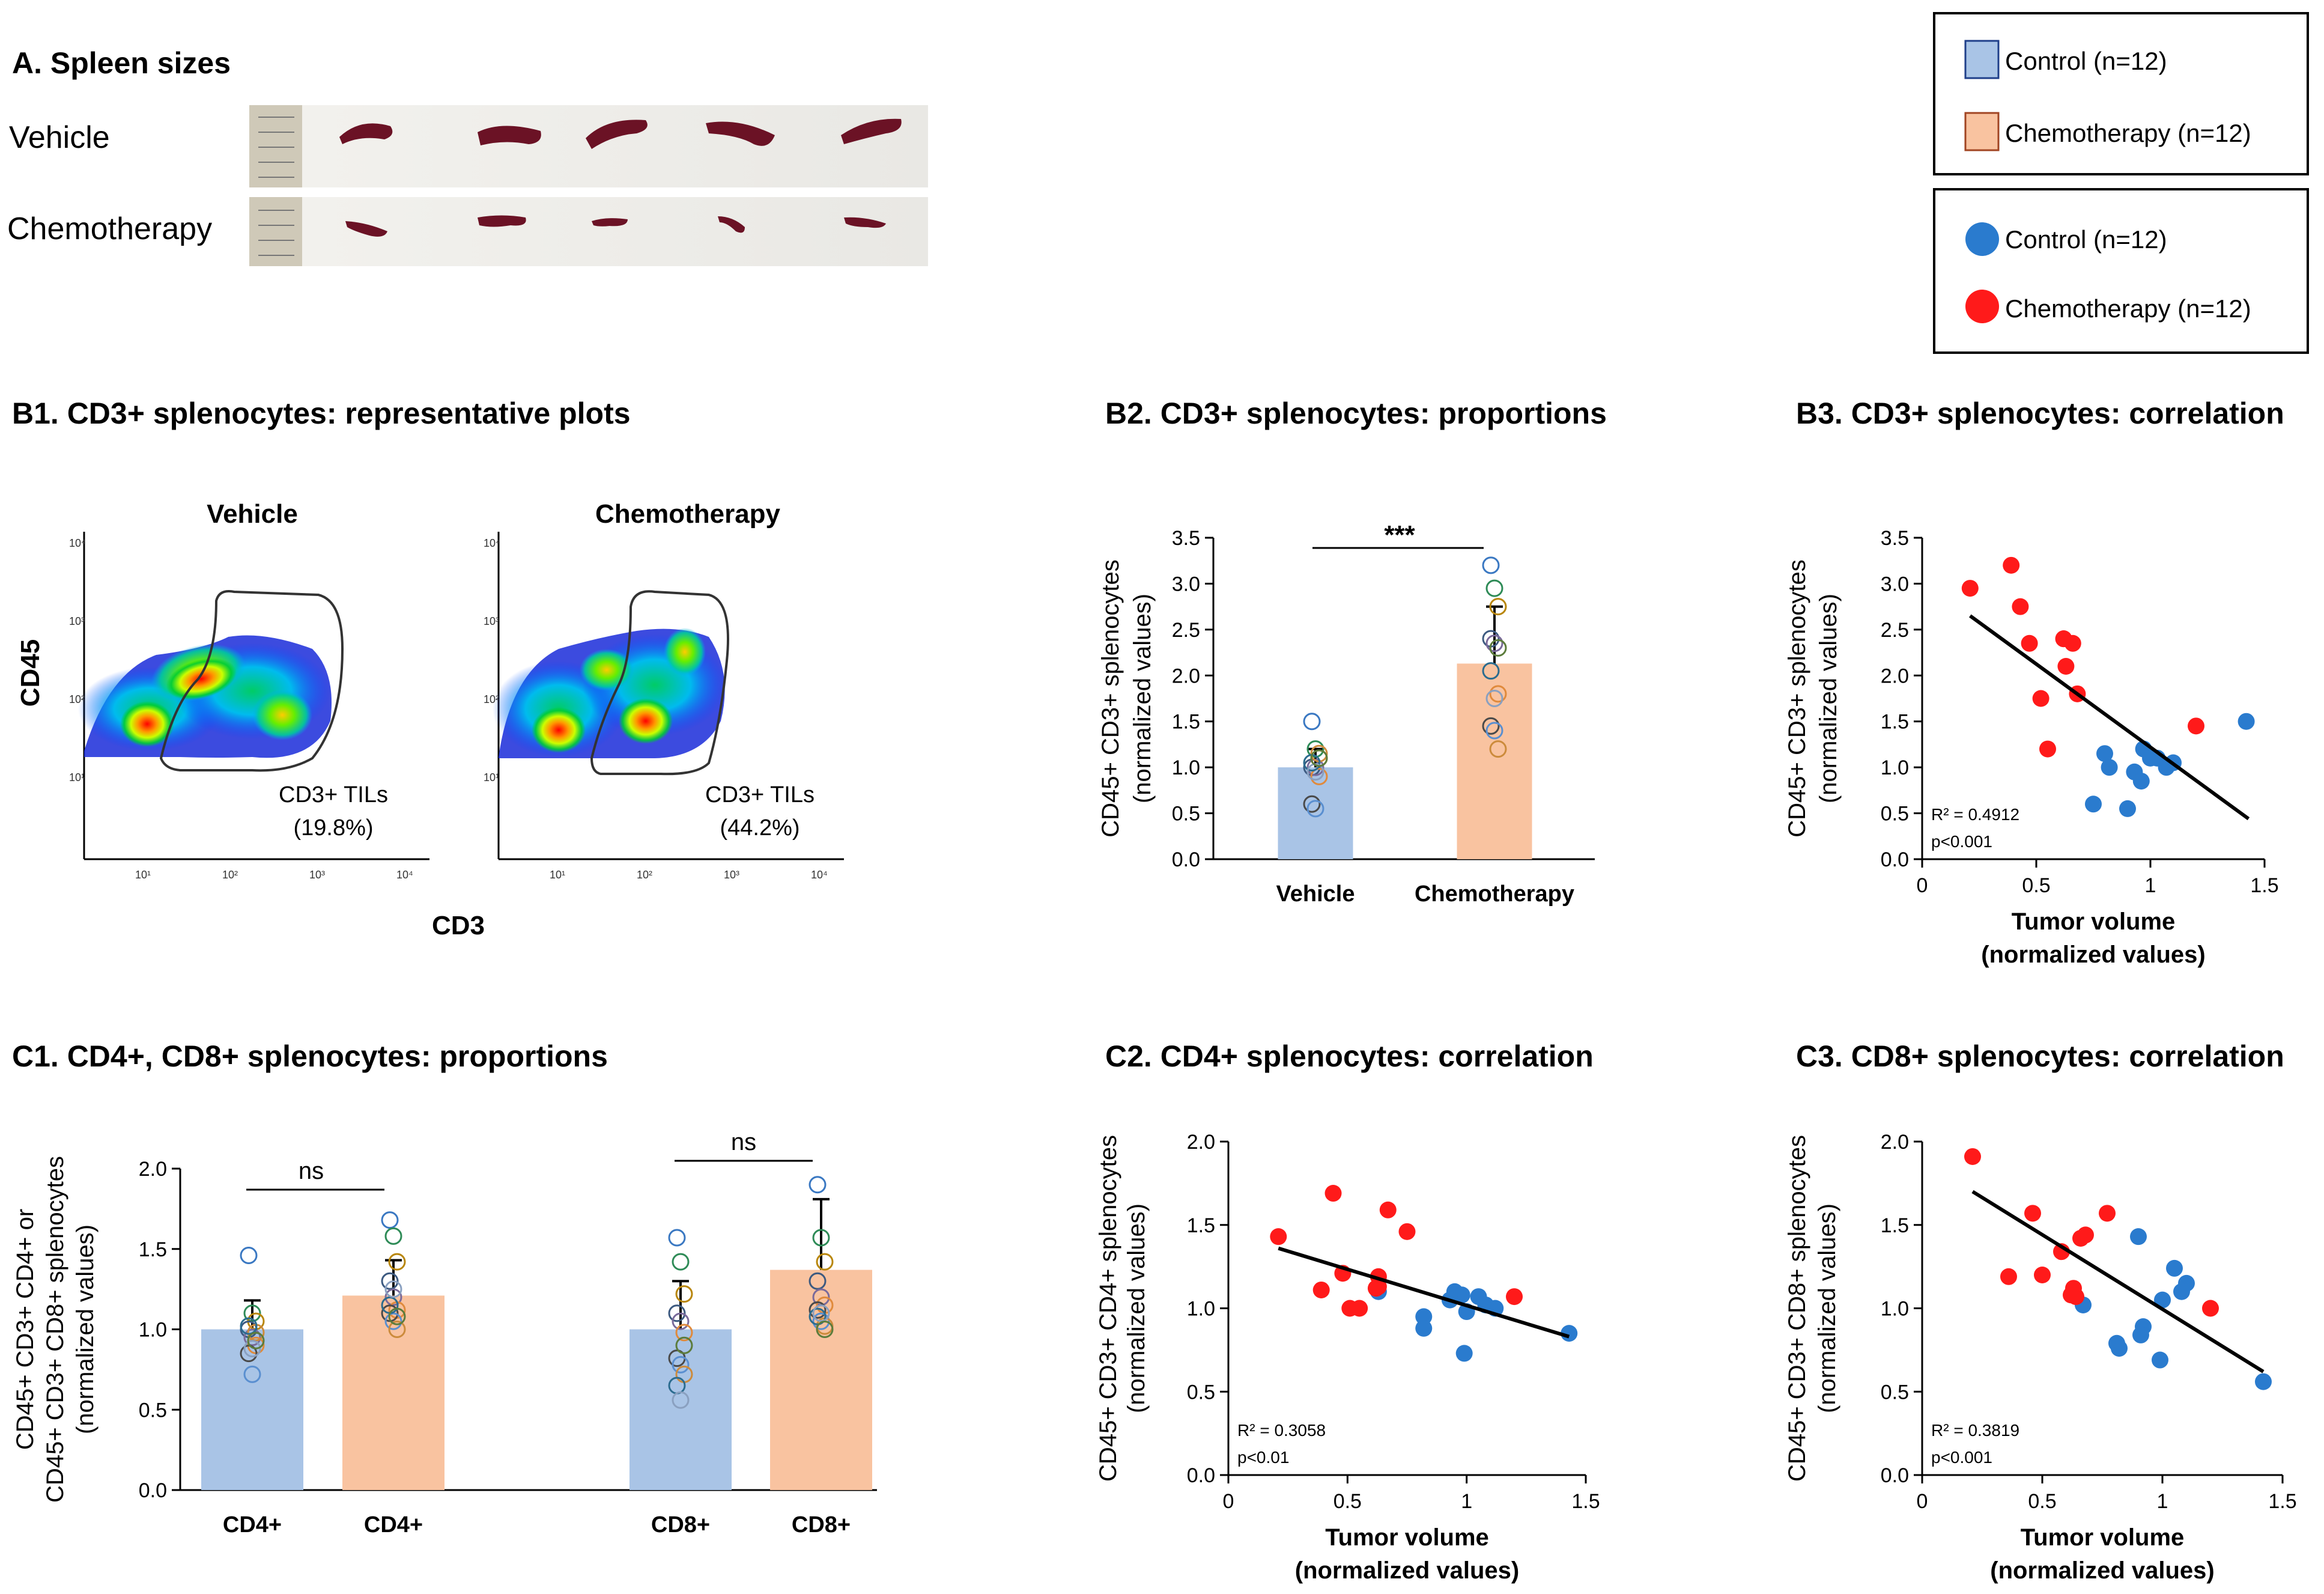 The image size is (2324, 1594). I want to click on category-label: Chemotherapy, so click(1494, 894).